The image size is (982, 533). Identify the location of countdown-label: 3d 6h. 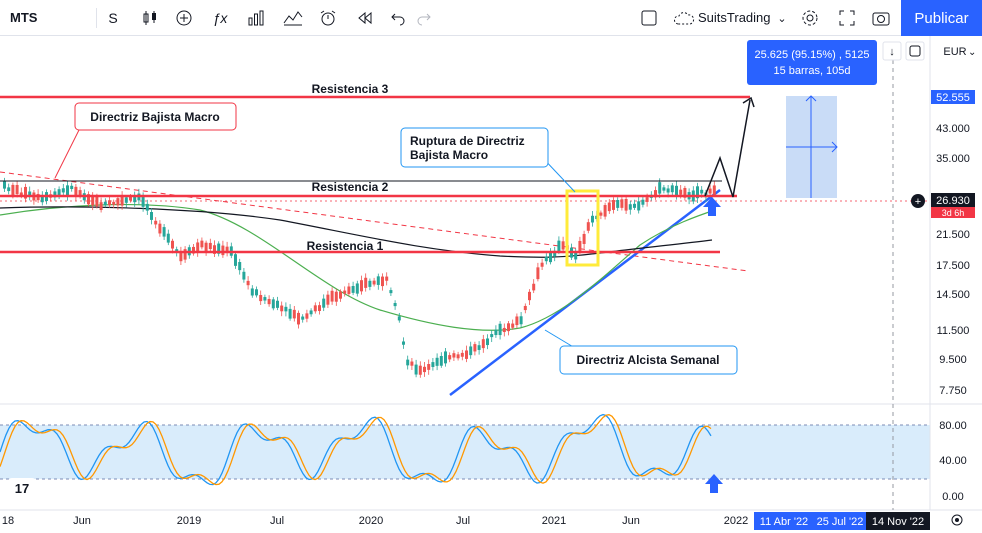
(953, 213).